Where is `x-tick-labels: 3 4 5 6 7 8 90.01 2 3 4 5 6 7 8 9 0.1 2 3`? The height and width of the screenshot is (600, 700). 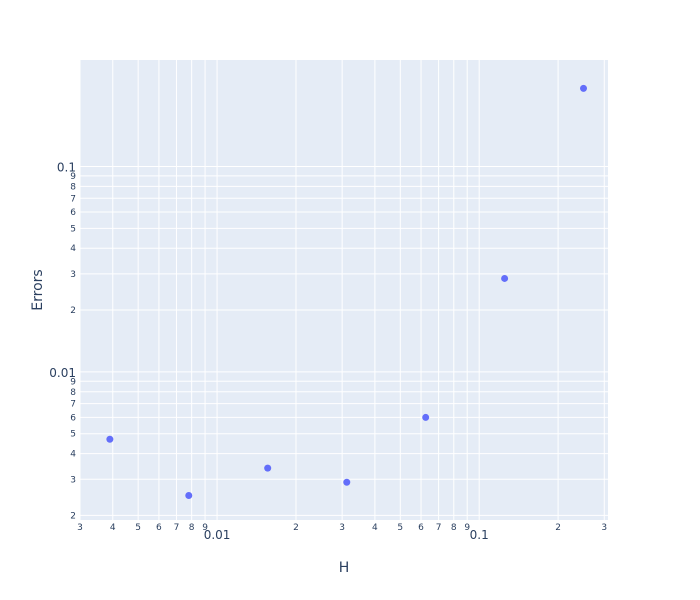 x-tick-labels: 3 4 5 6 7 8 90.01 2 3 4 5 6 7 8 9 0.1 2 3 is located at coordinates (342, 532).